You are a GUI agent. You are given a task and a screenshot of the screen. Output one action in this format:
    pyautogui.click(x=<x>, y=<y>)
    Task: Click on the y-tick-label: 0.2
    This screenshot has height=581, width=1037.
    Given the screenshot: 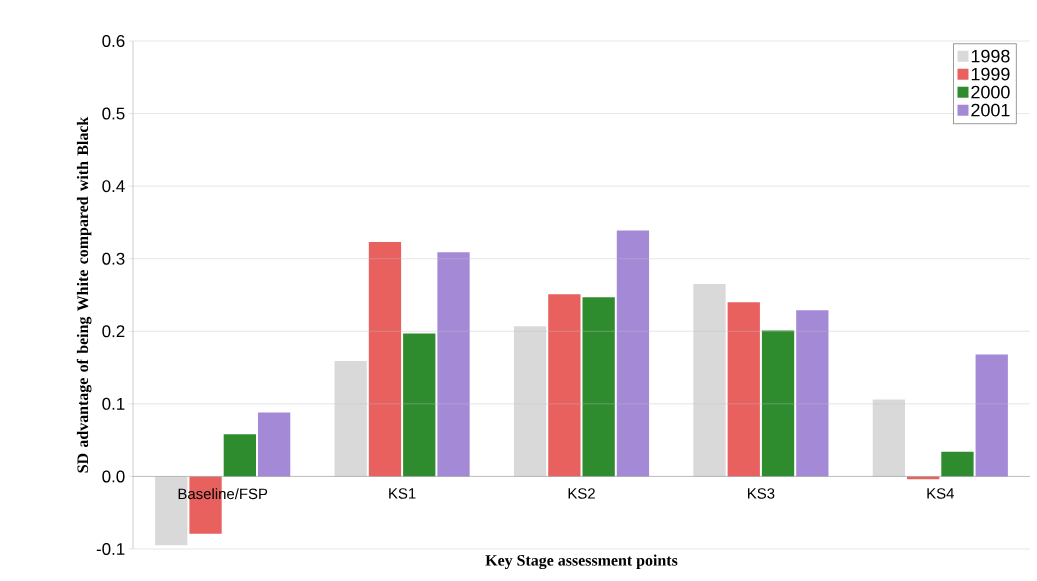 What is the action you would take?
    pyautogui.click(x=113, y=331)
    